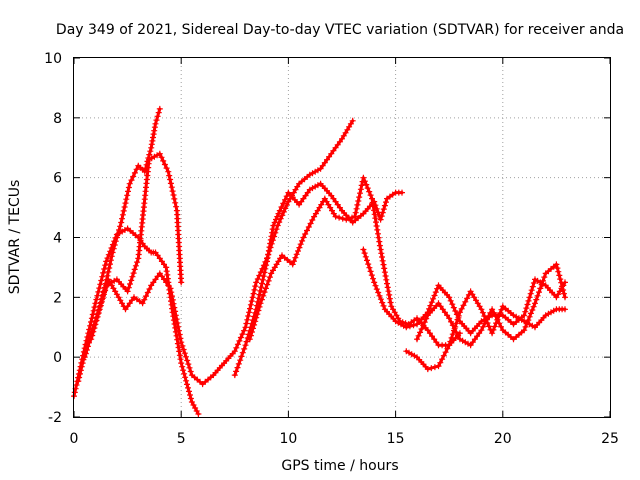  What do you see at coordinates (288, 439) in the screenshot?
I see `x-tick-label: 10` at bounding box center [288, 439].